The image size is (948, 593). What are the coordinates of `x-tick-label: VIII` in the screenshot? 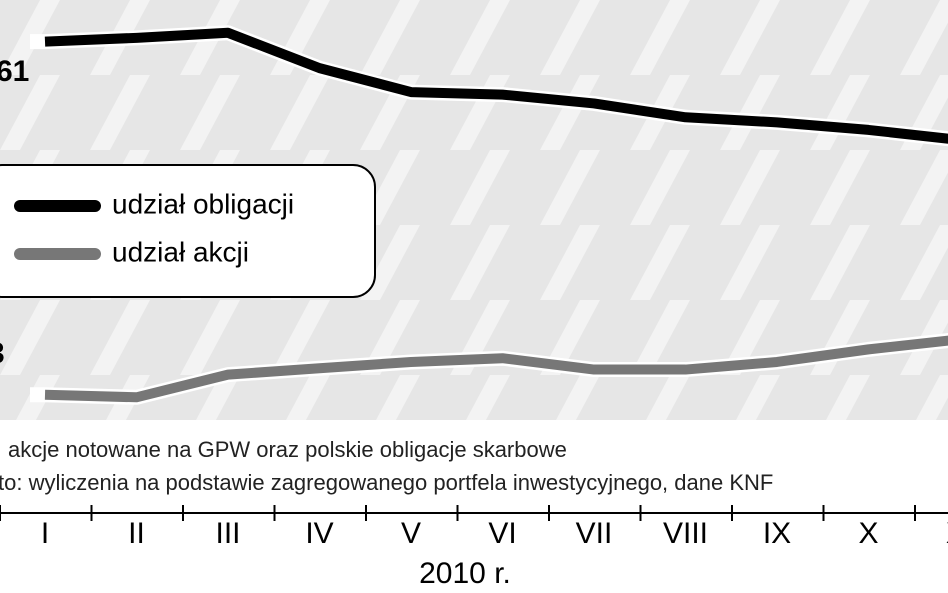 It's located at (685, 533).